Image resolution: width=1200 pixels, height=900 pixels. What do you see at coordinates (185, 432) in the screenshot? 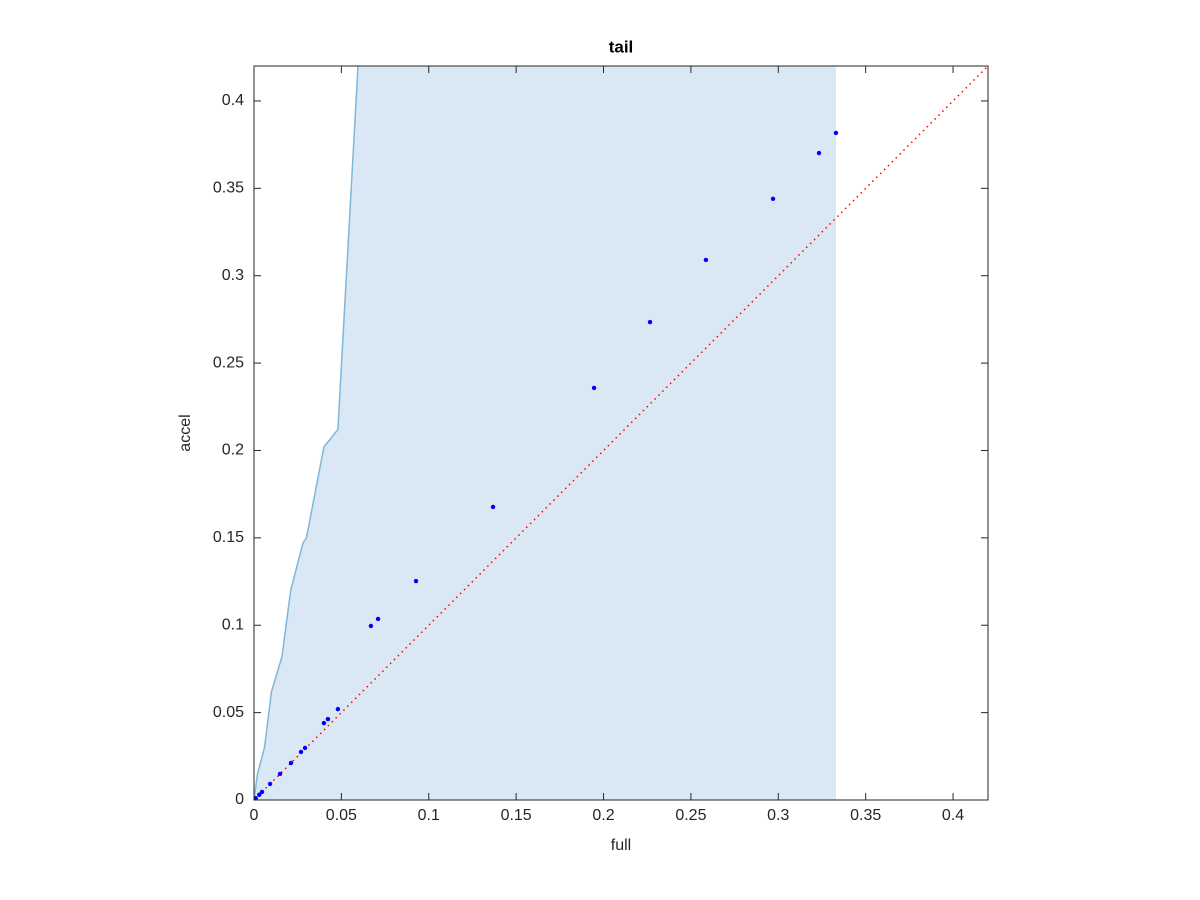
I see `y-axis-label: accel` at bounding box center [185, 432].